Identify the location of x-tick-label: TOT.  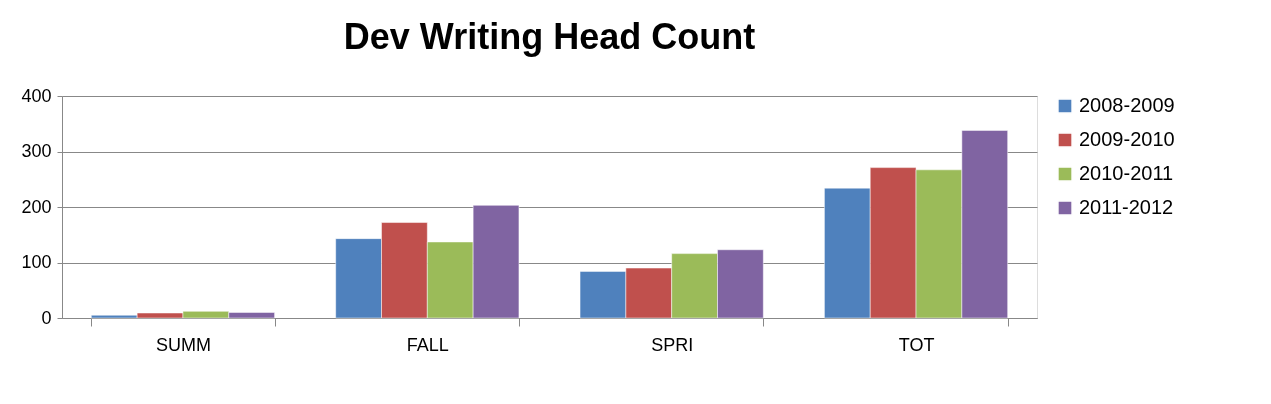
(916, 344).